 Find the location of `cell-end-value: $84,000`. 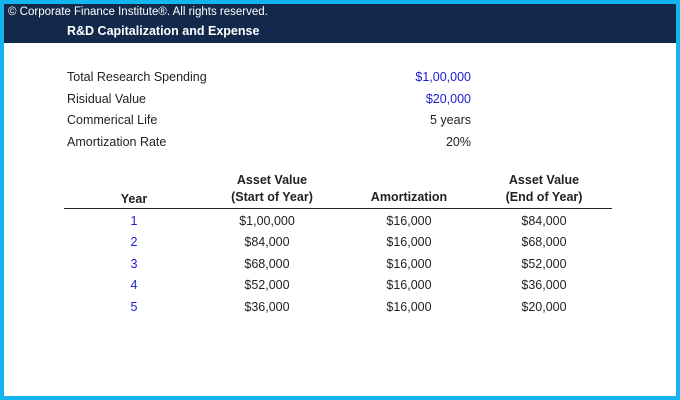

cell-end-value: $84,000 is located at coordinates (544, 221).